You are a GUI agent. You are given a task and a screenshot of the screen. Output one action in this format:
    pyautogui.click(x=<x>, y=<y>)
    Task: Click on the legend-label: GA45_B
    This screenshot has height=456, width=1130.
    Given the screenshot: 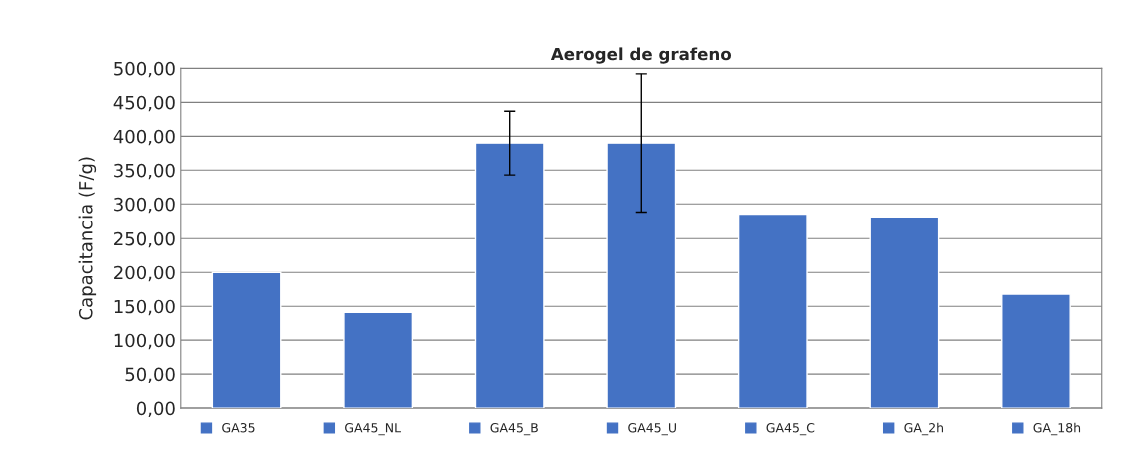 What is the action you would take?
    pyautogui.click(x=514, y=429)
    